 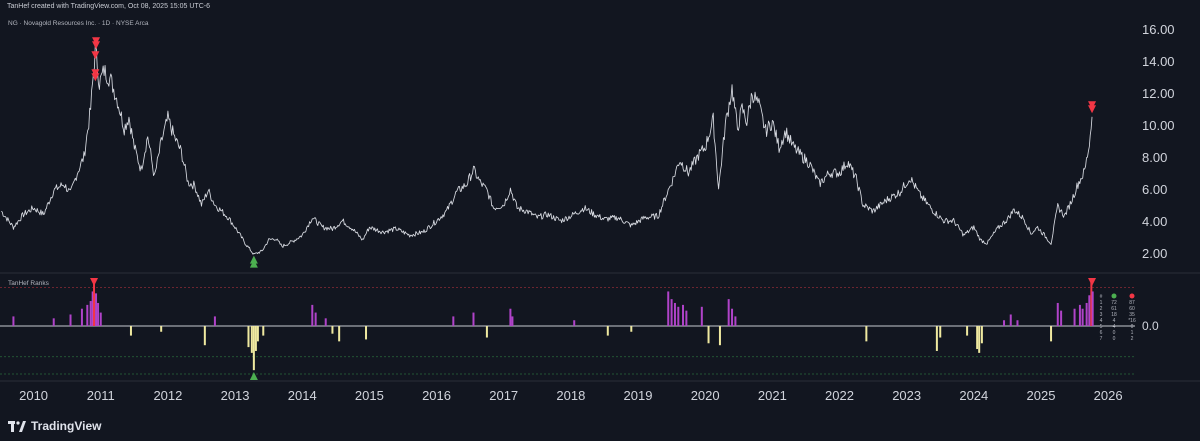 What do you see at coordinates (772, 395) in the screenshot?
I see `x-tick-label: 2021` at bounding box center [772, 395].